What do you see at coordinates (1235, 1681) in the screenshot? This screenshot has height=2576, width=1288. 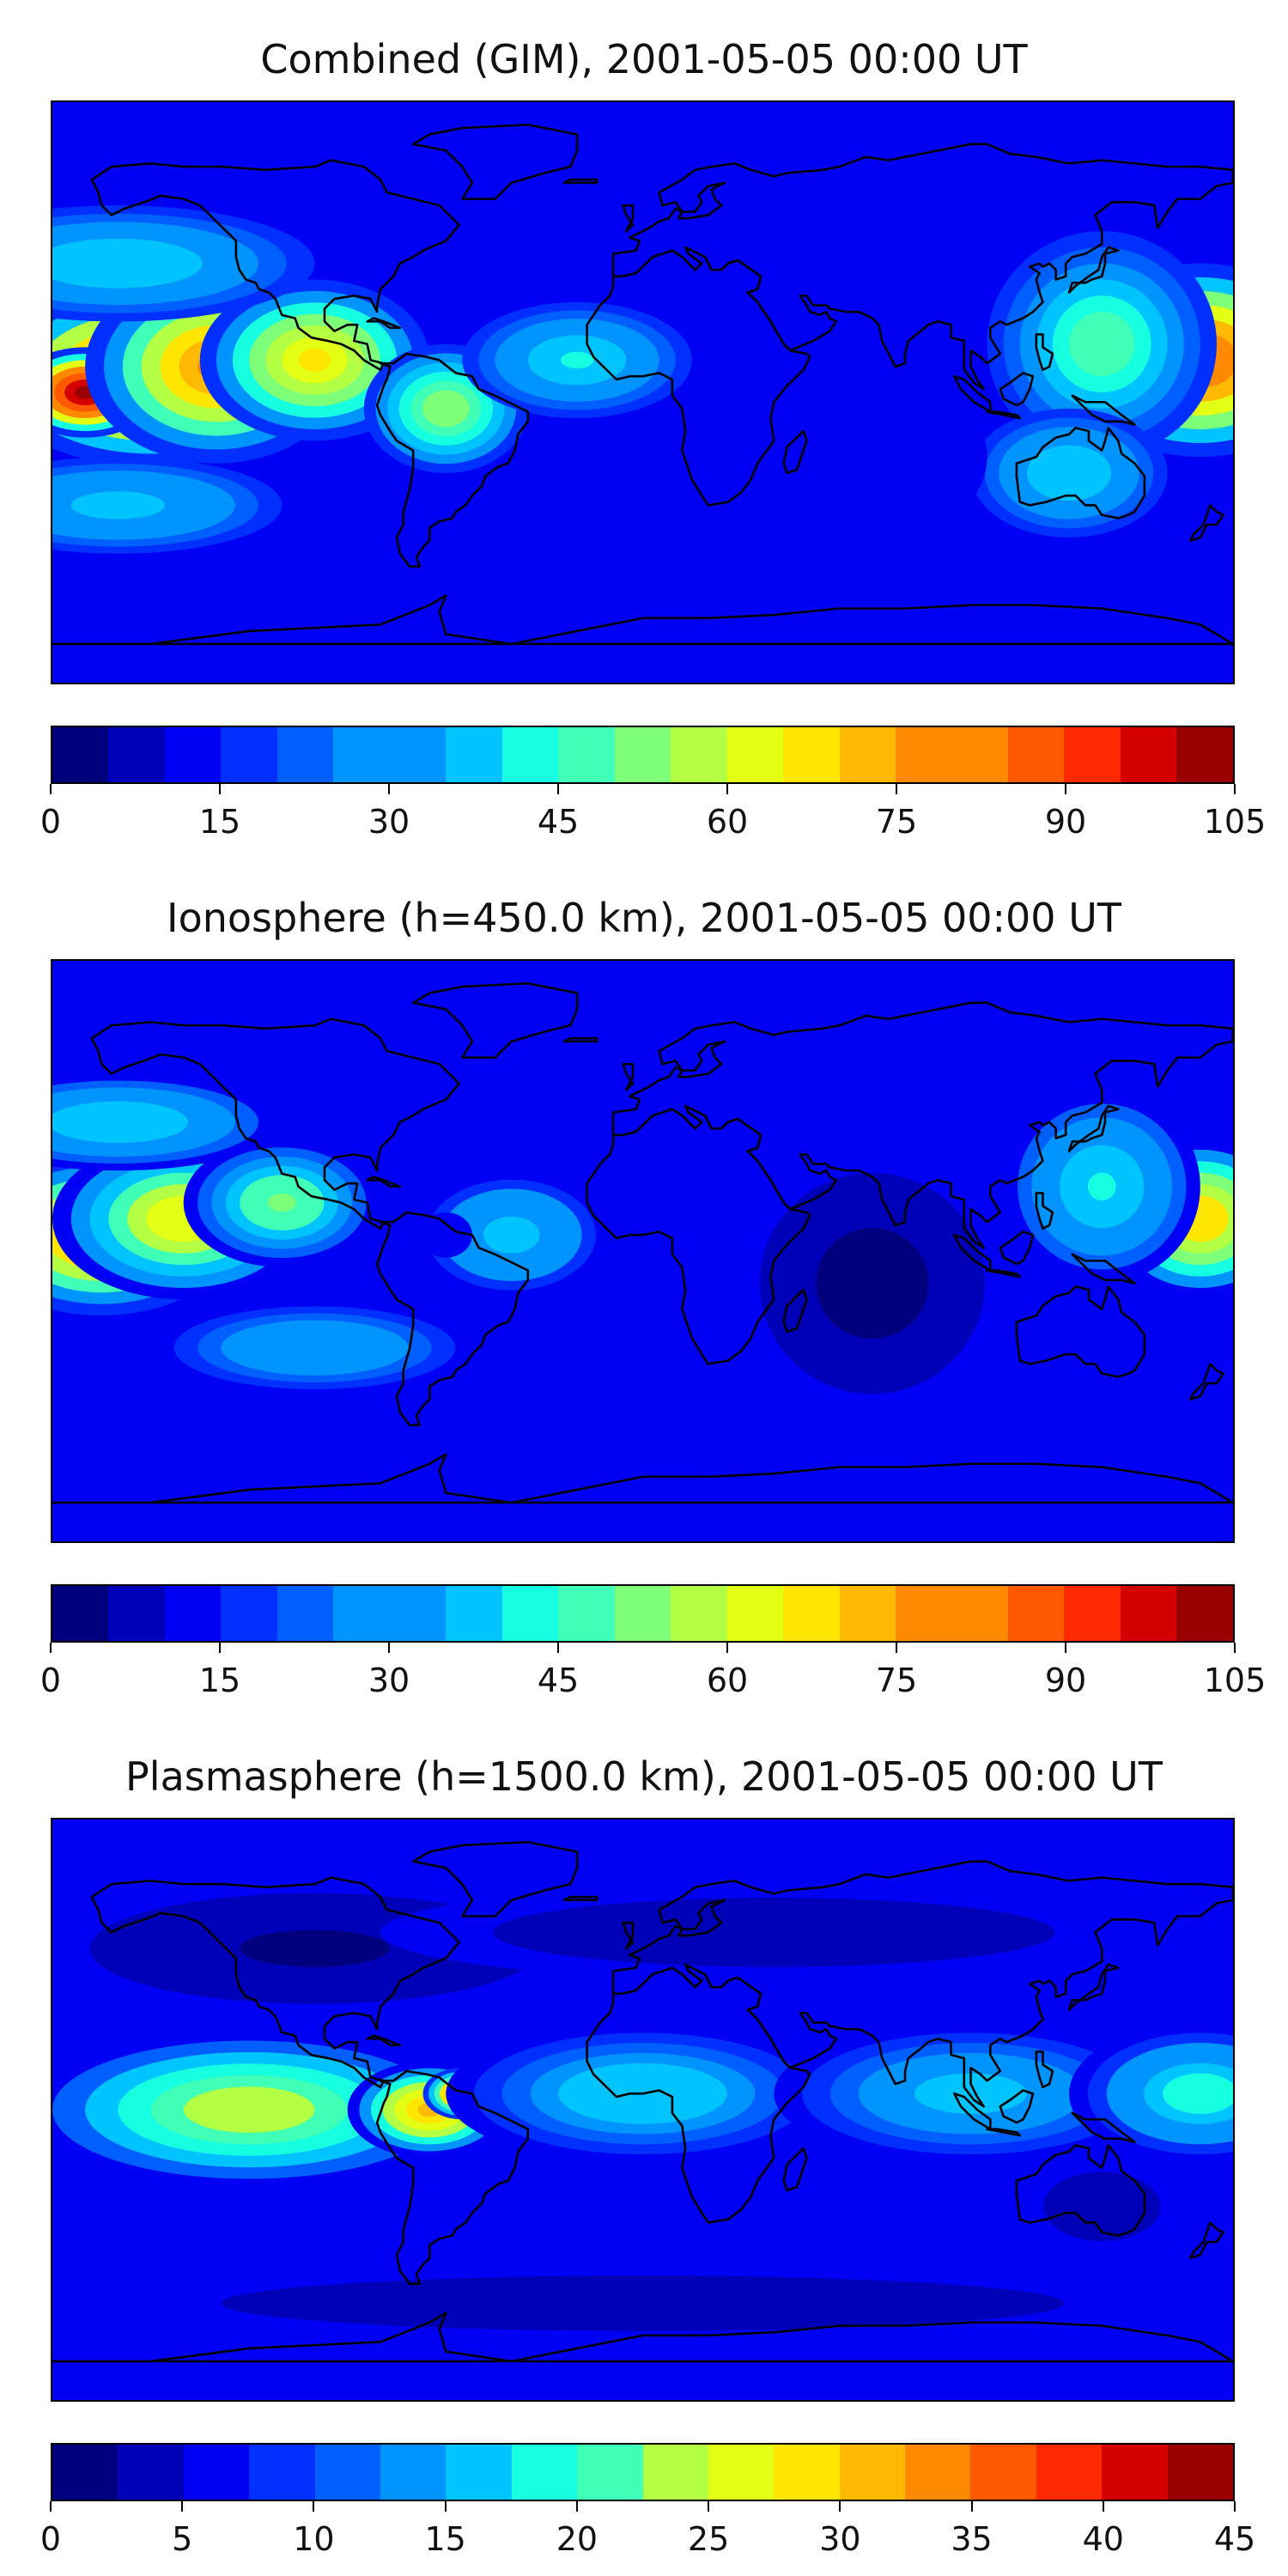 I see `colorbar-tick-label: 105` at bounding box center [1235, 1681].